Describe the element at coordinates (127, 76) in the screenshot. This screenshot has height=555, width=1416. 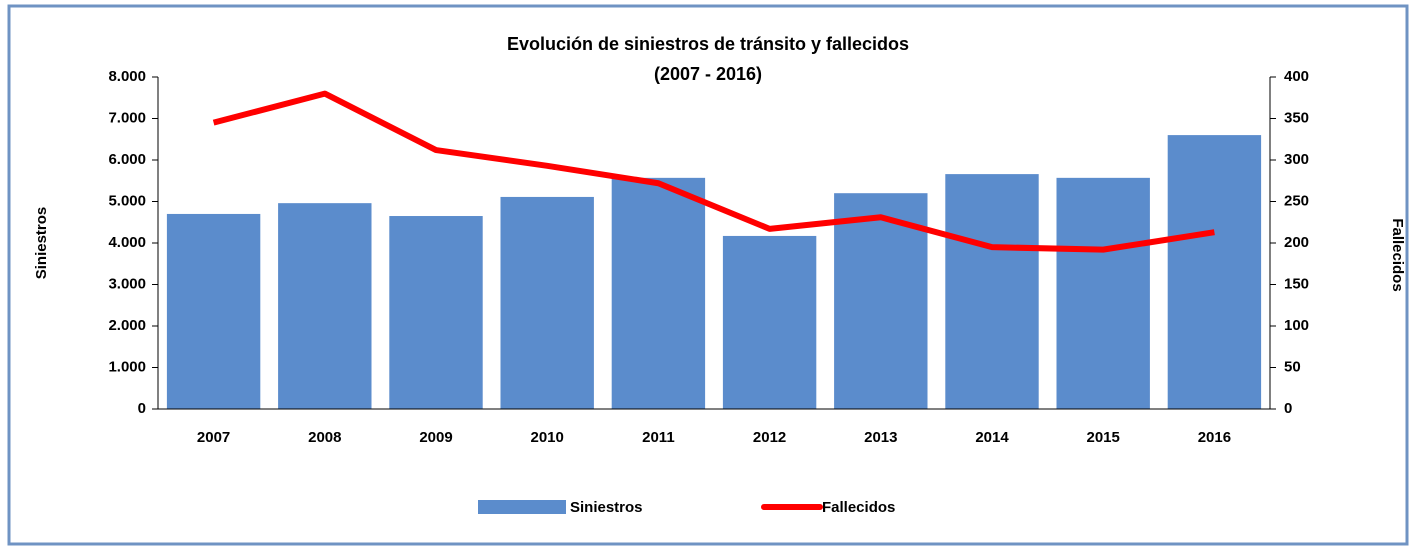
I see `y-tick-label: 8.000` at that location.